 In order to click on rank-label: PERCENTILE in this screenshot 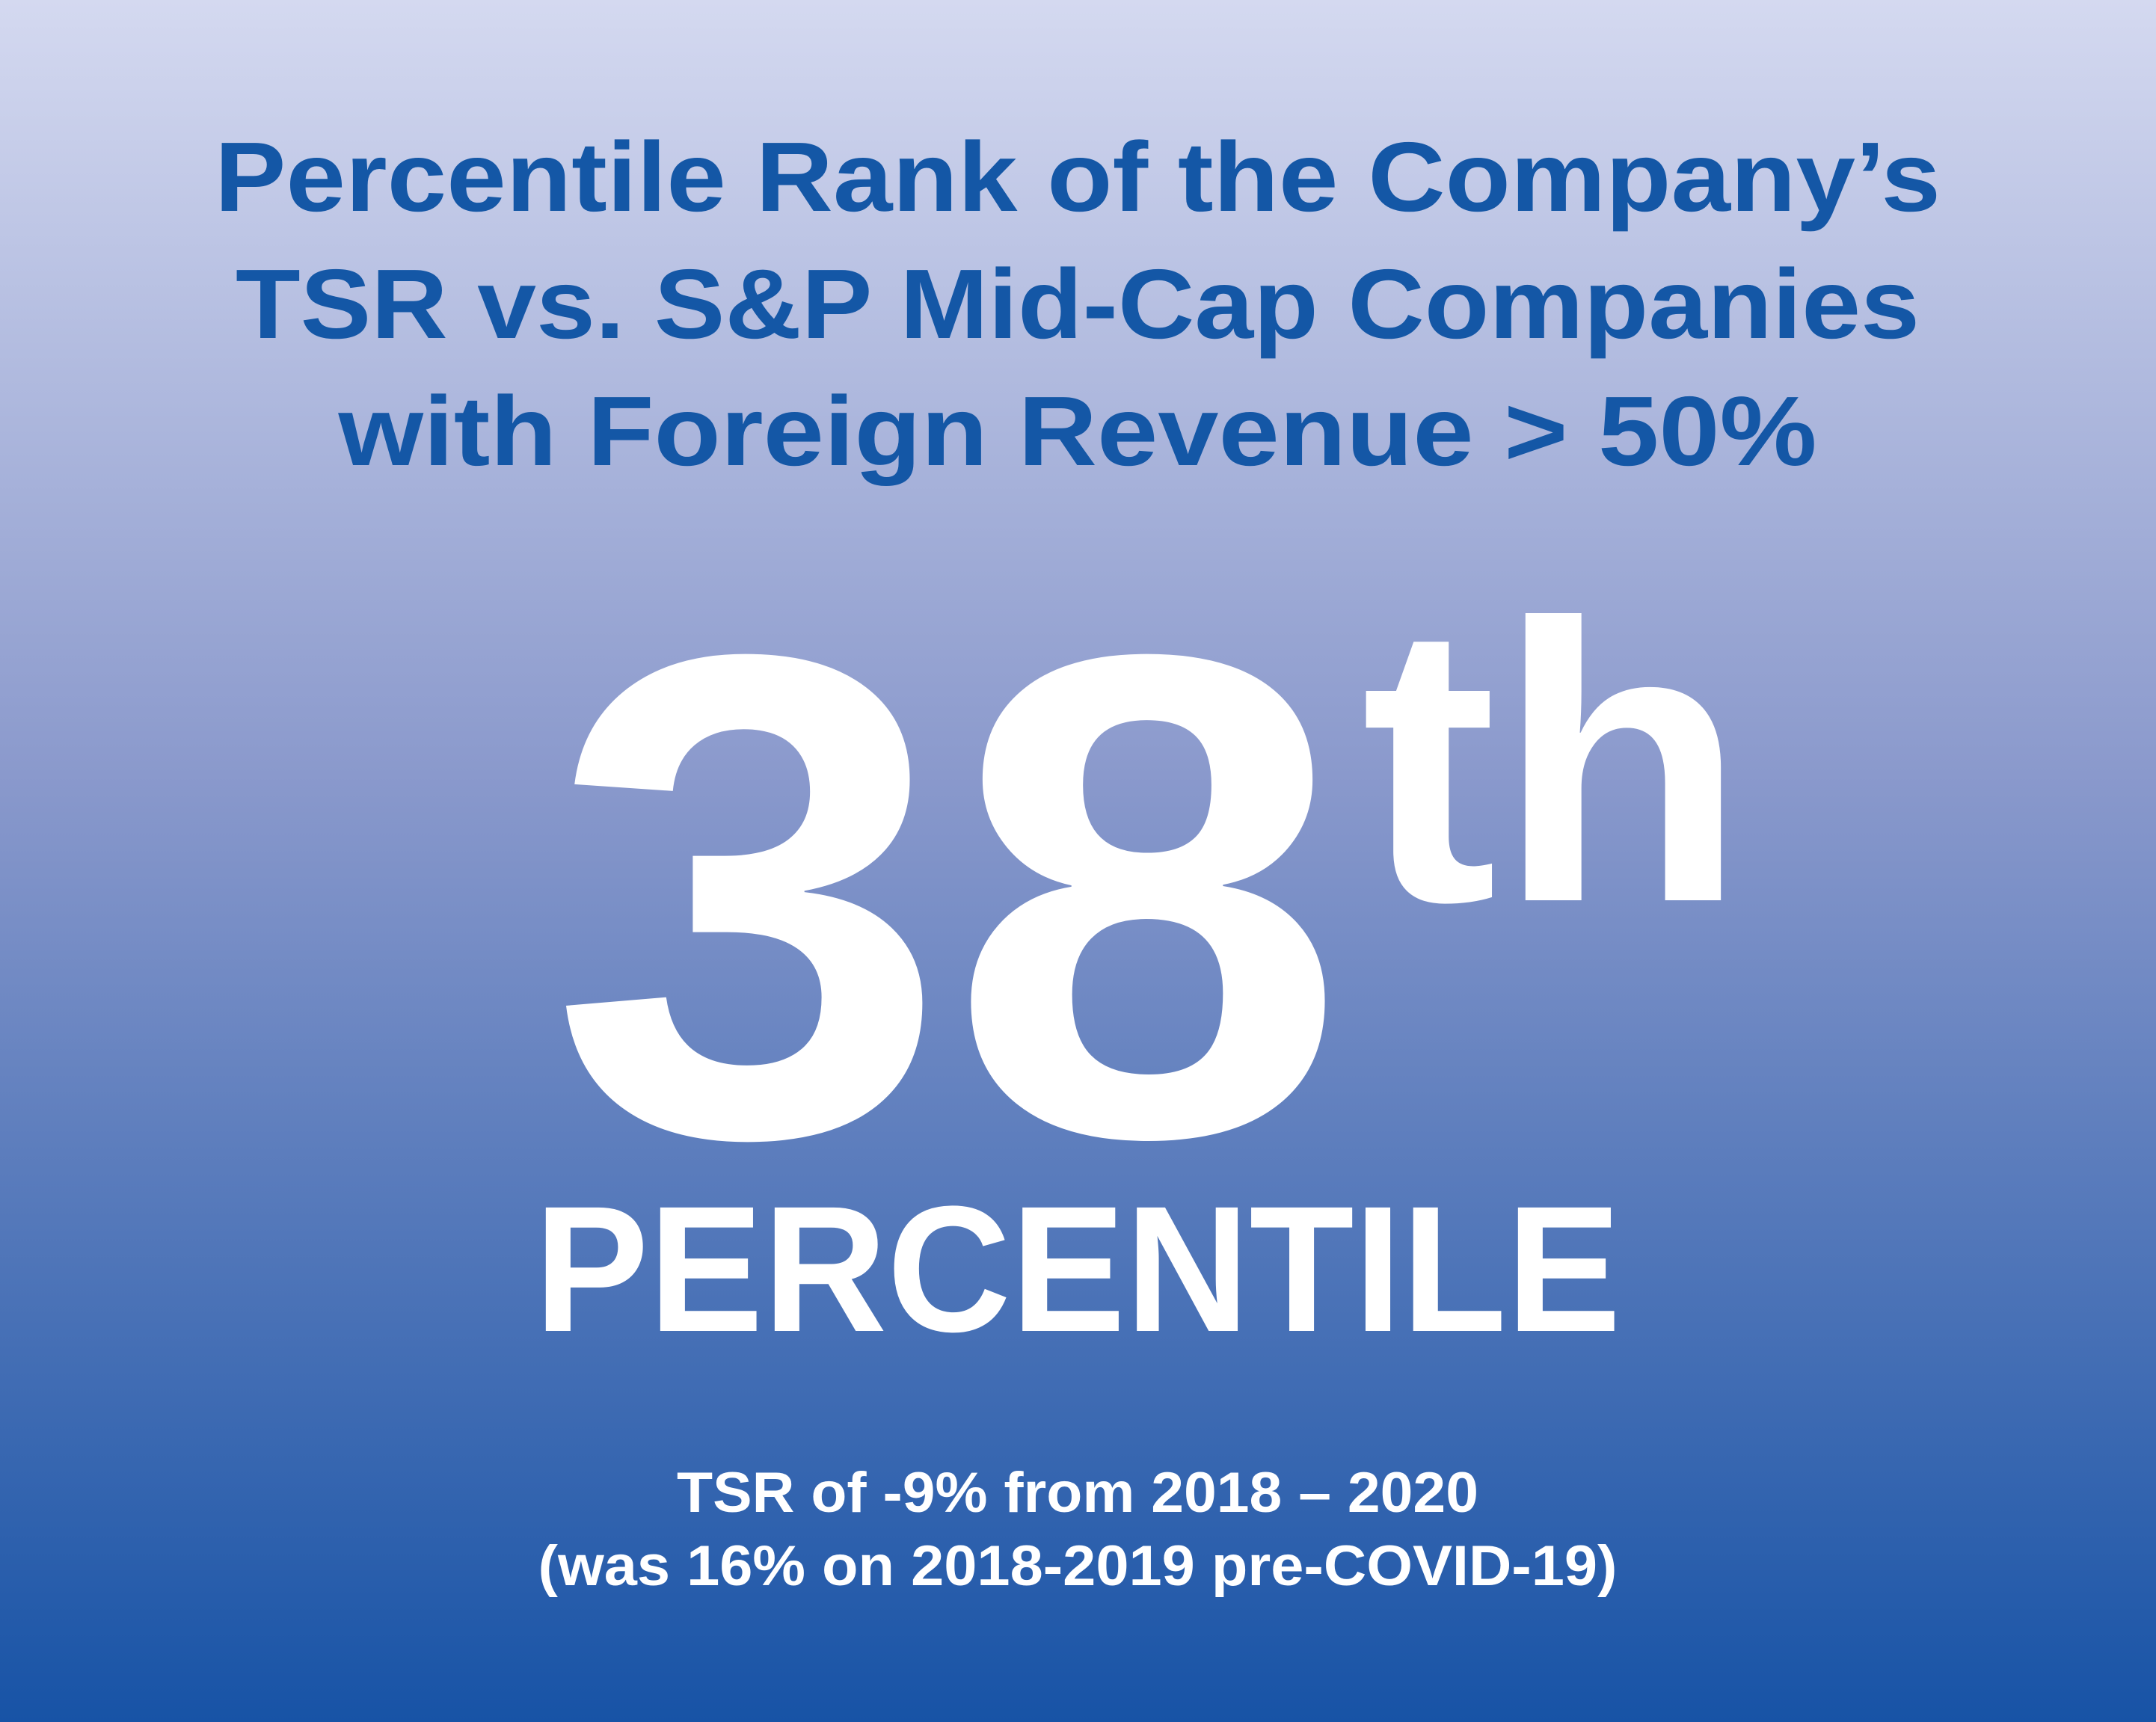, I will do `click(1078, 1269)`.